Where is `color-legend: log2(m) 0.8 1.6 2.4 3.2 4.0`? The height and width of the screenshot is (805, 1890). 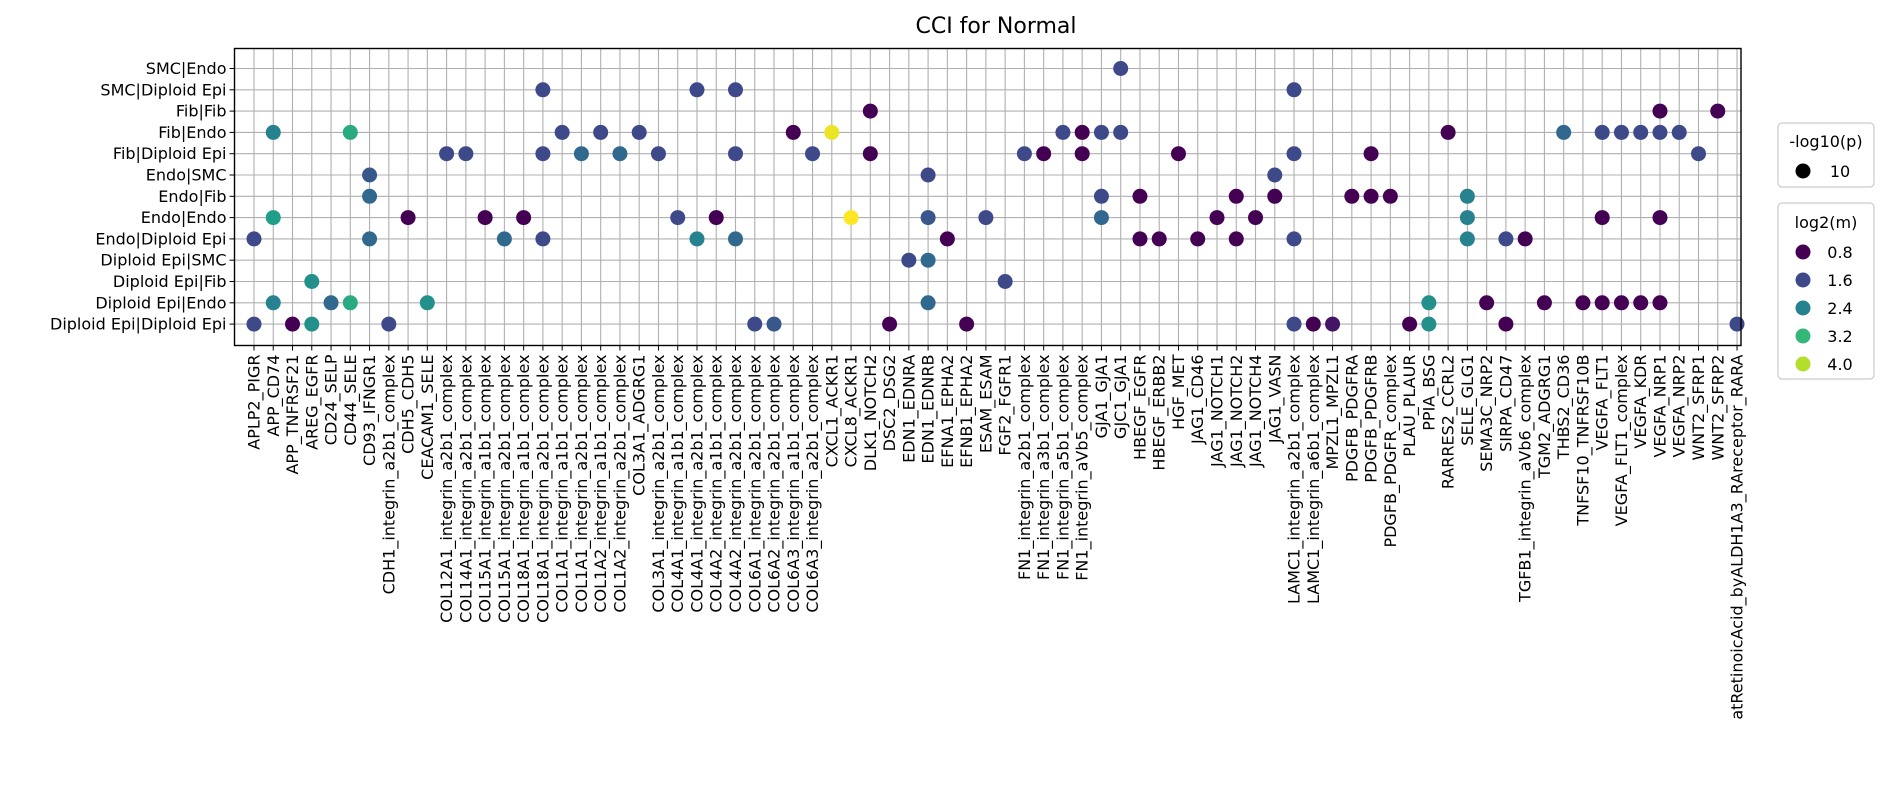 color-legend: log2(m) 0.8 1.6 2.4 3.2 4.0 is located at coordinates (1826, 291).